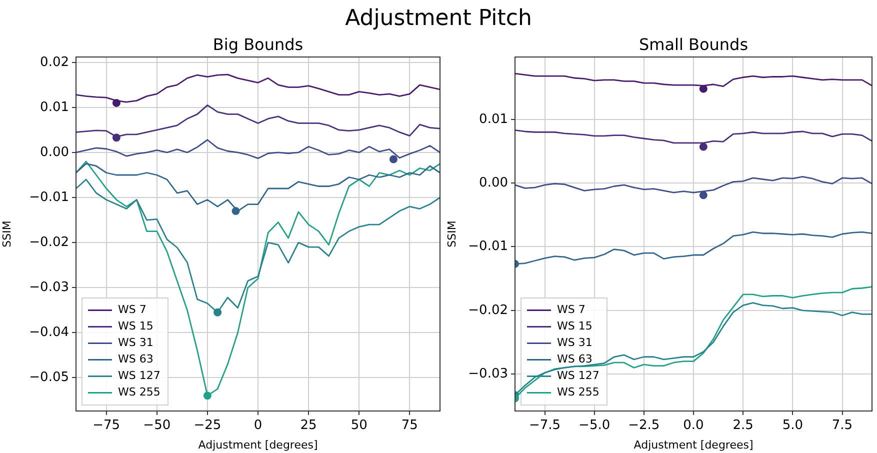 The width and height of the screenshot is (877, 453). I want to click on chart-title: Big Bounds, so click(258, 44).